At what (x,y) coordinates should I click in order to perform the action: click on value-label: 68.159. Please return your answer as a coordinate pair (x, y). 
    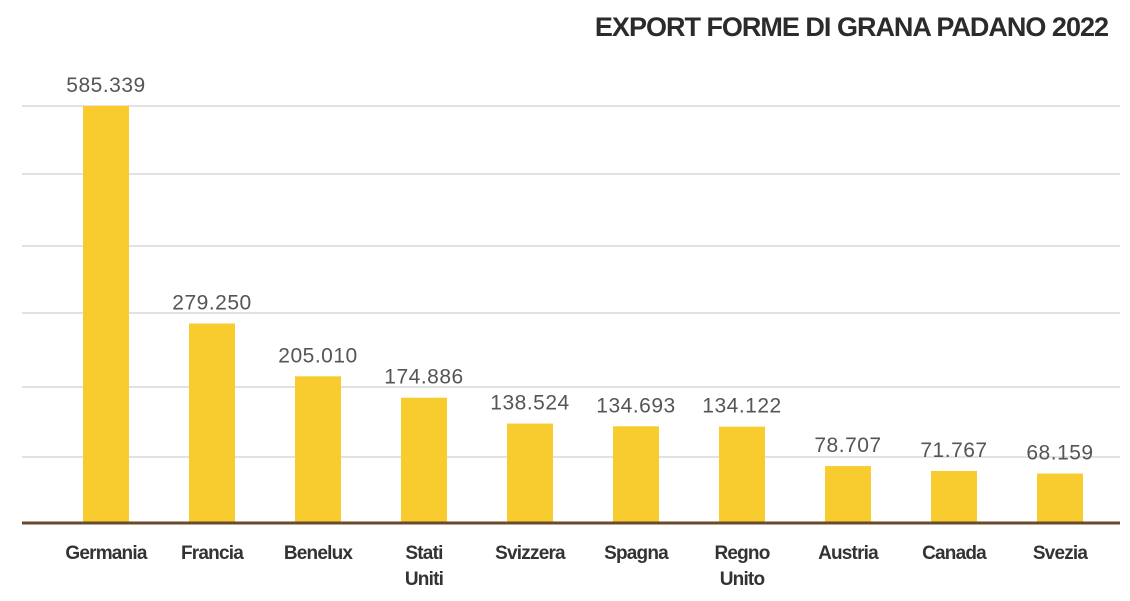
    Looking at the image, I should click on (1059, 453).